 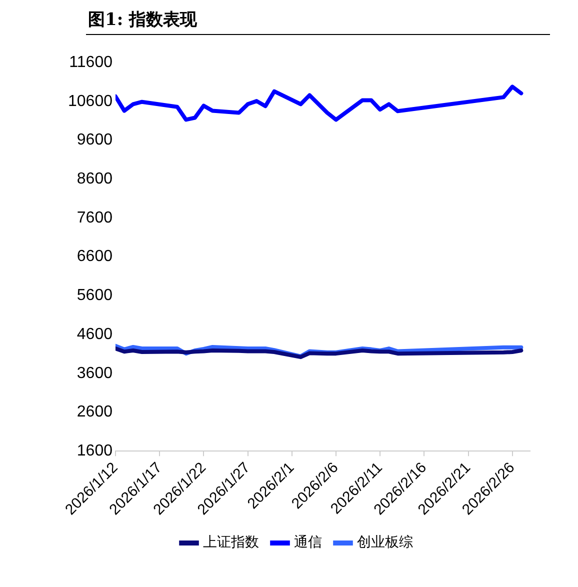 I want to click on y-tick-label: 10600, so click(x=90, y=101).